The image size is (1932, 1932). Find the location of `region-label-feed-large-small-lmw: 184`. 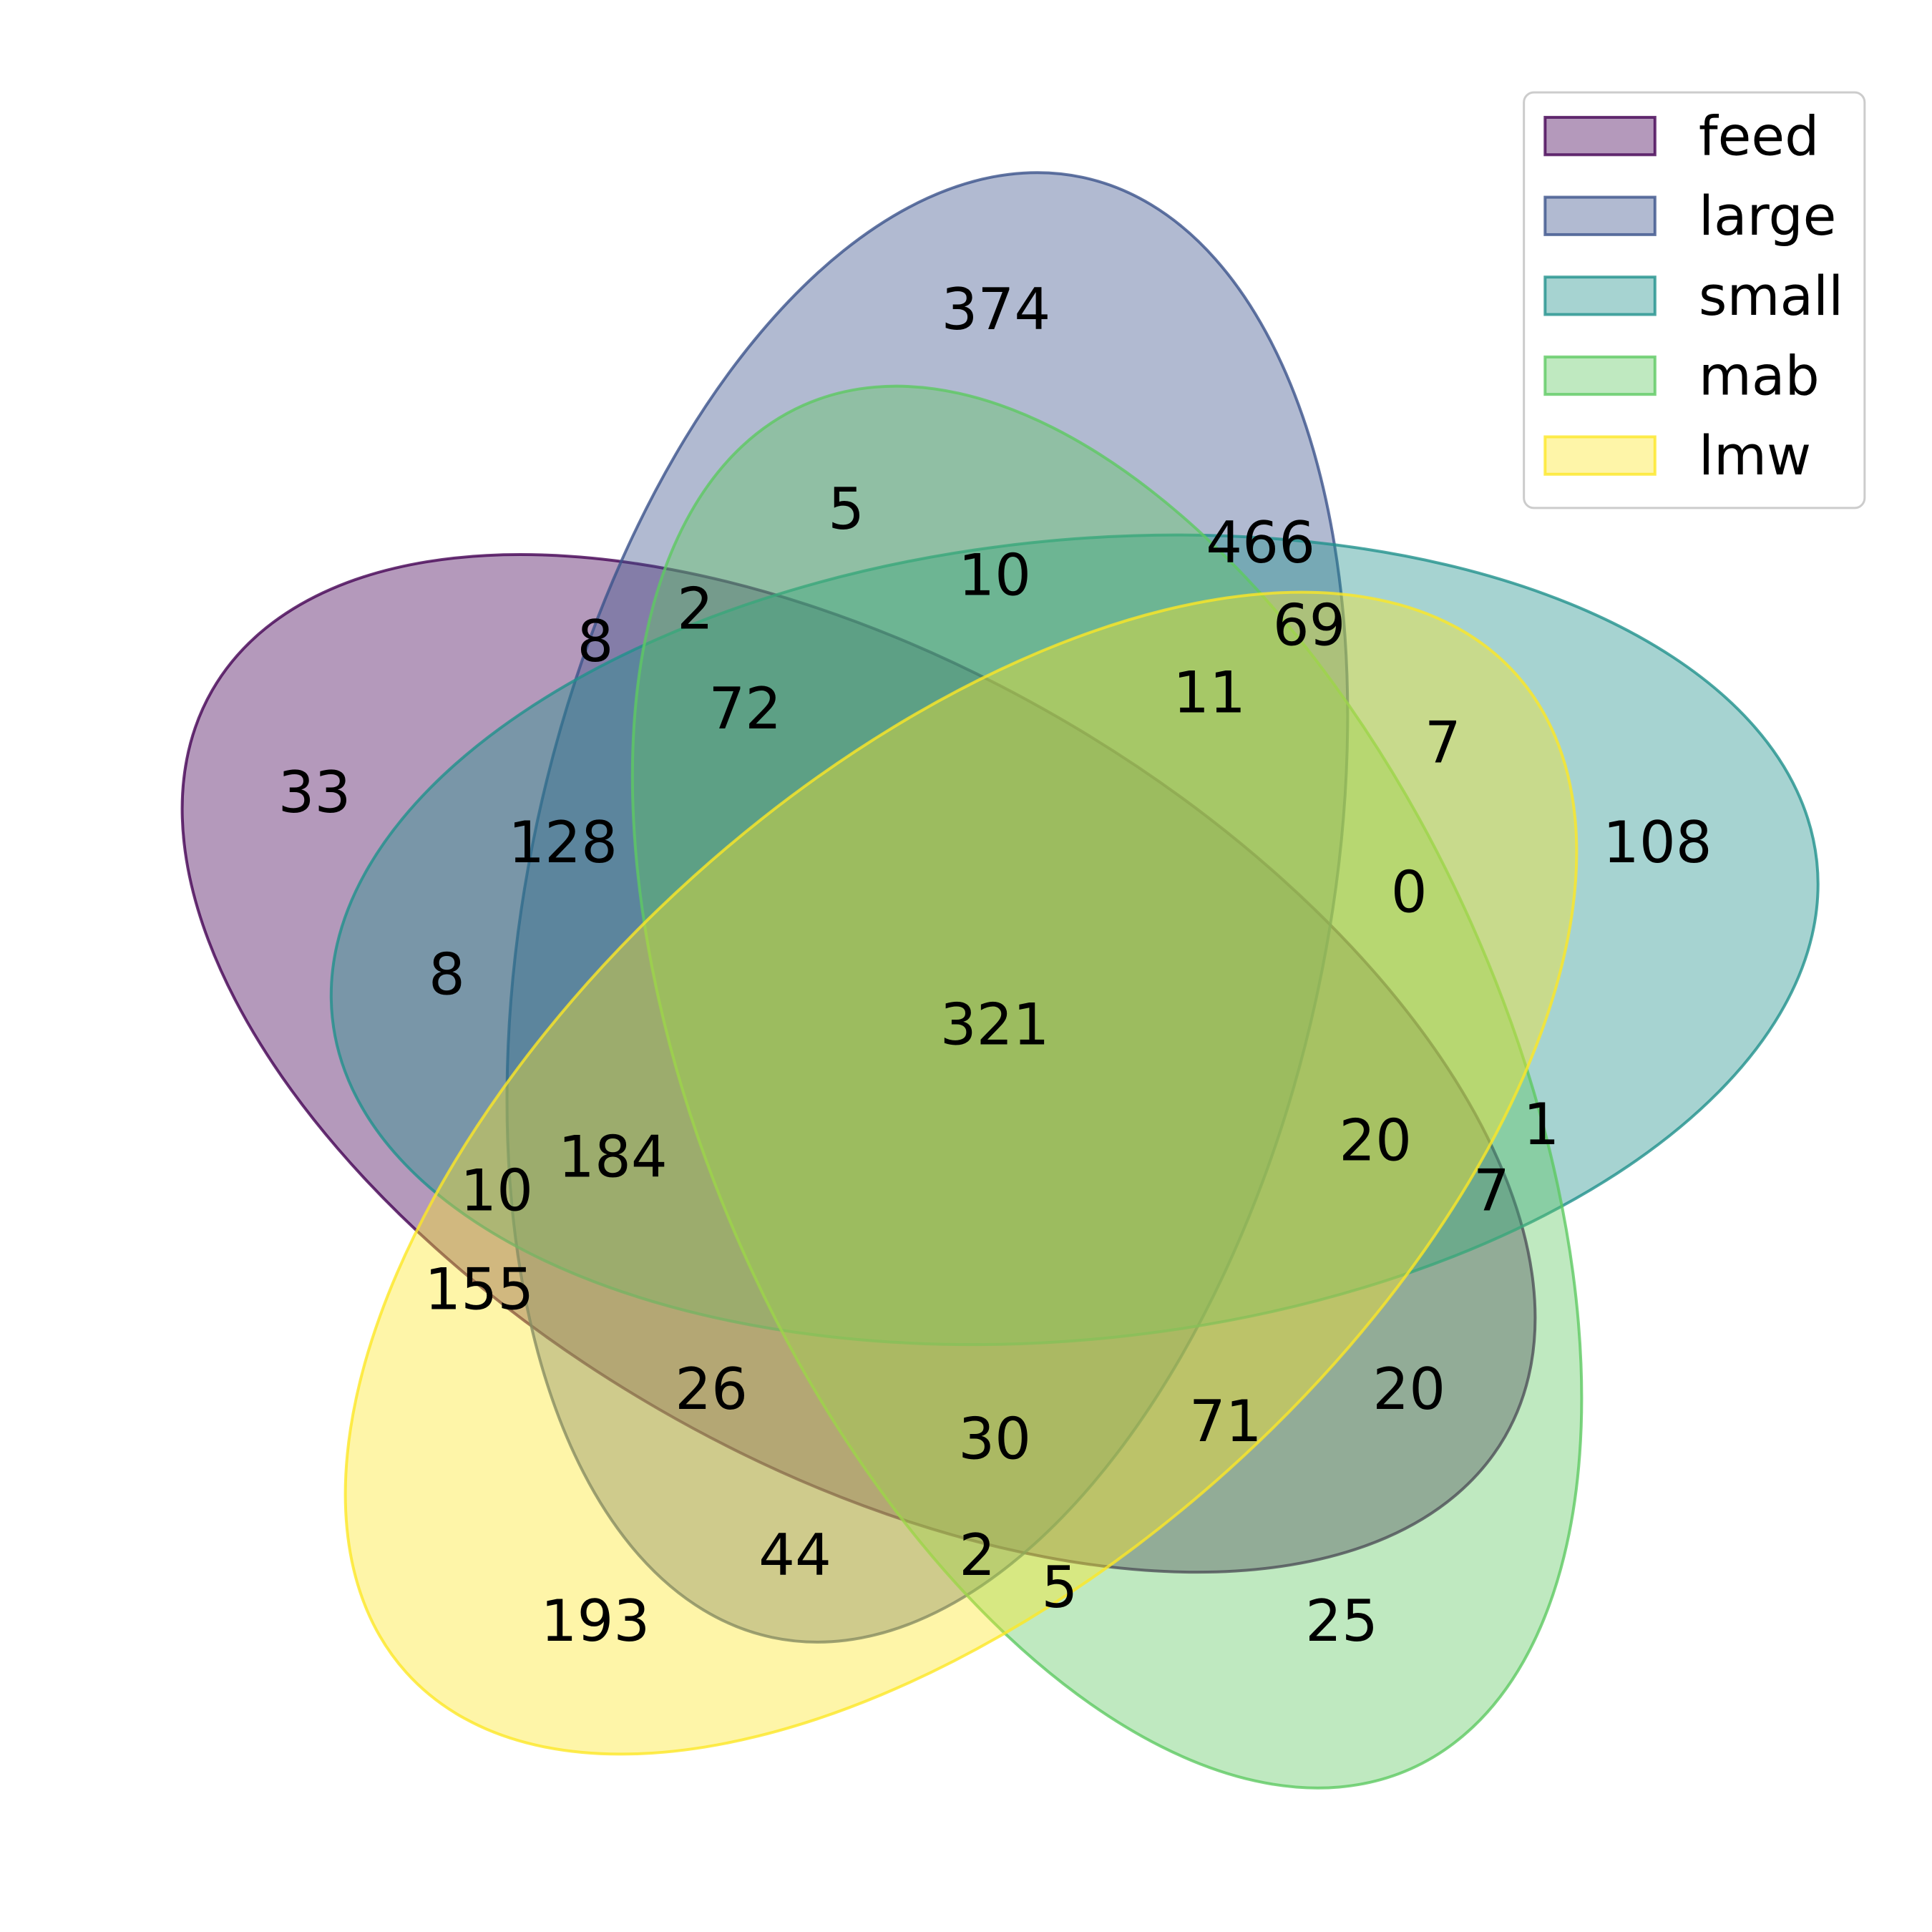

region-label-feed-large-small-lmw: 184 is located at coordinates (613, 1156).